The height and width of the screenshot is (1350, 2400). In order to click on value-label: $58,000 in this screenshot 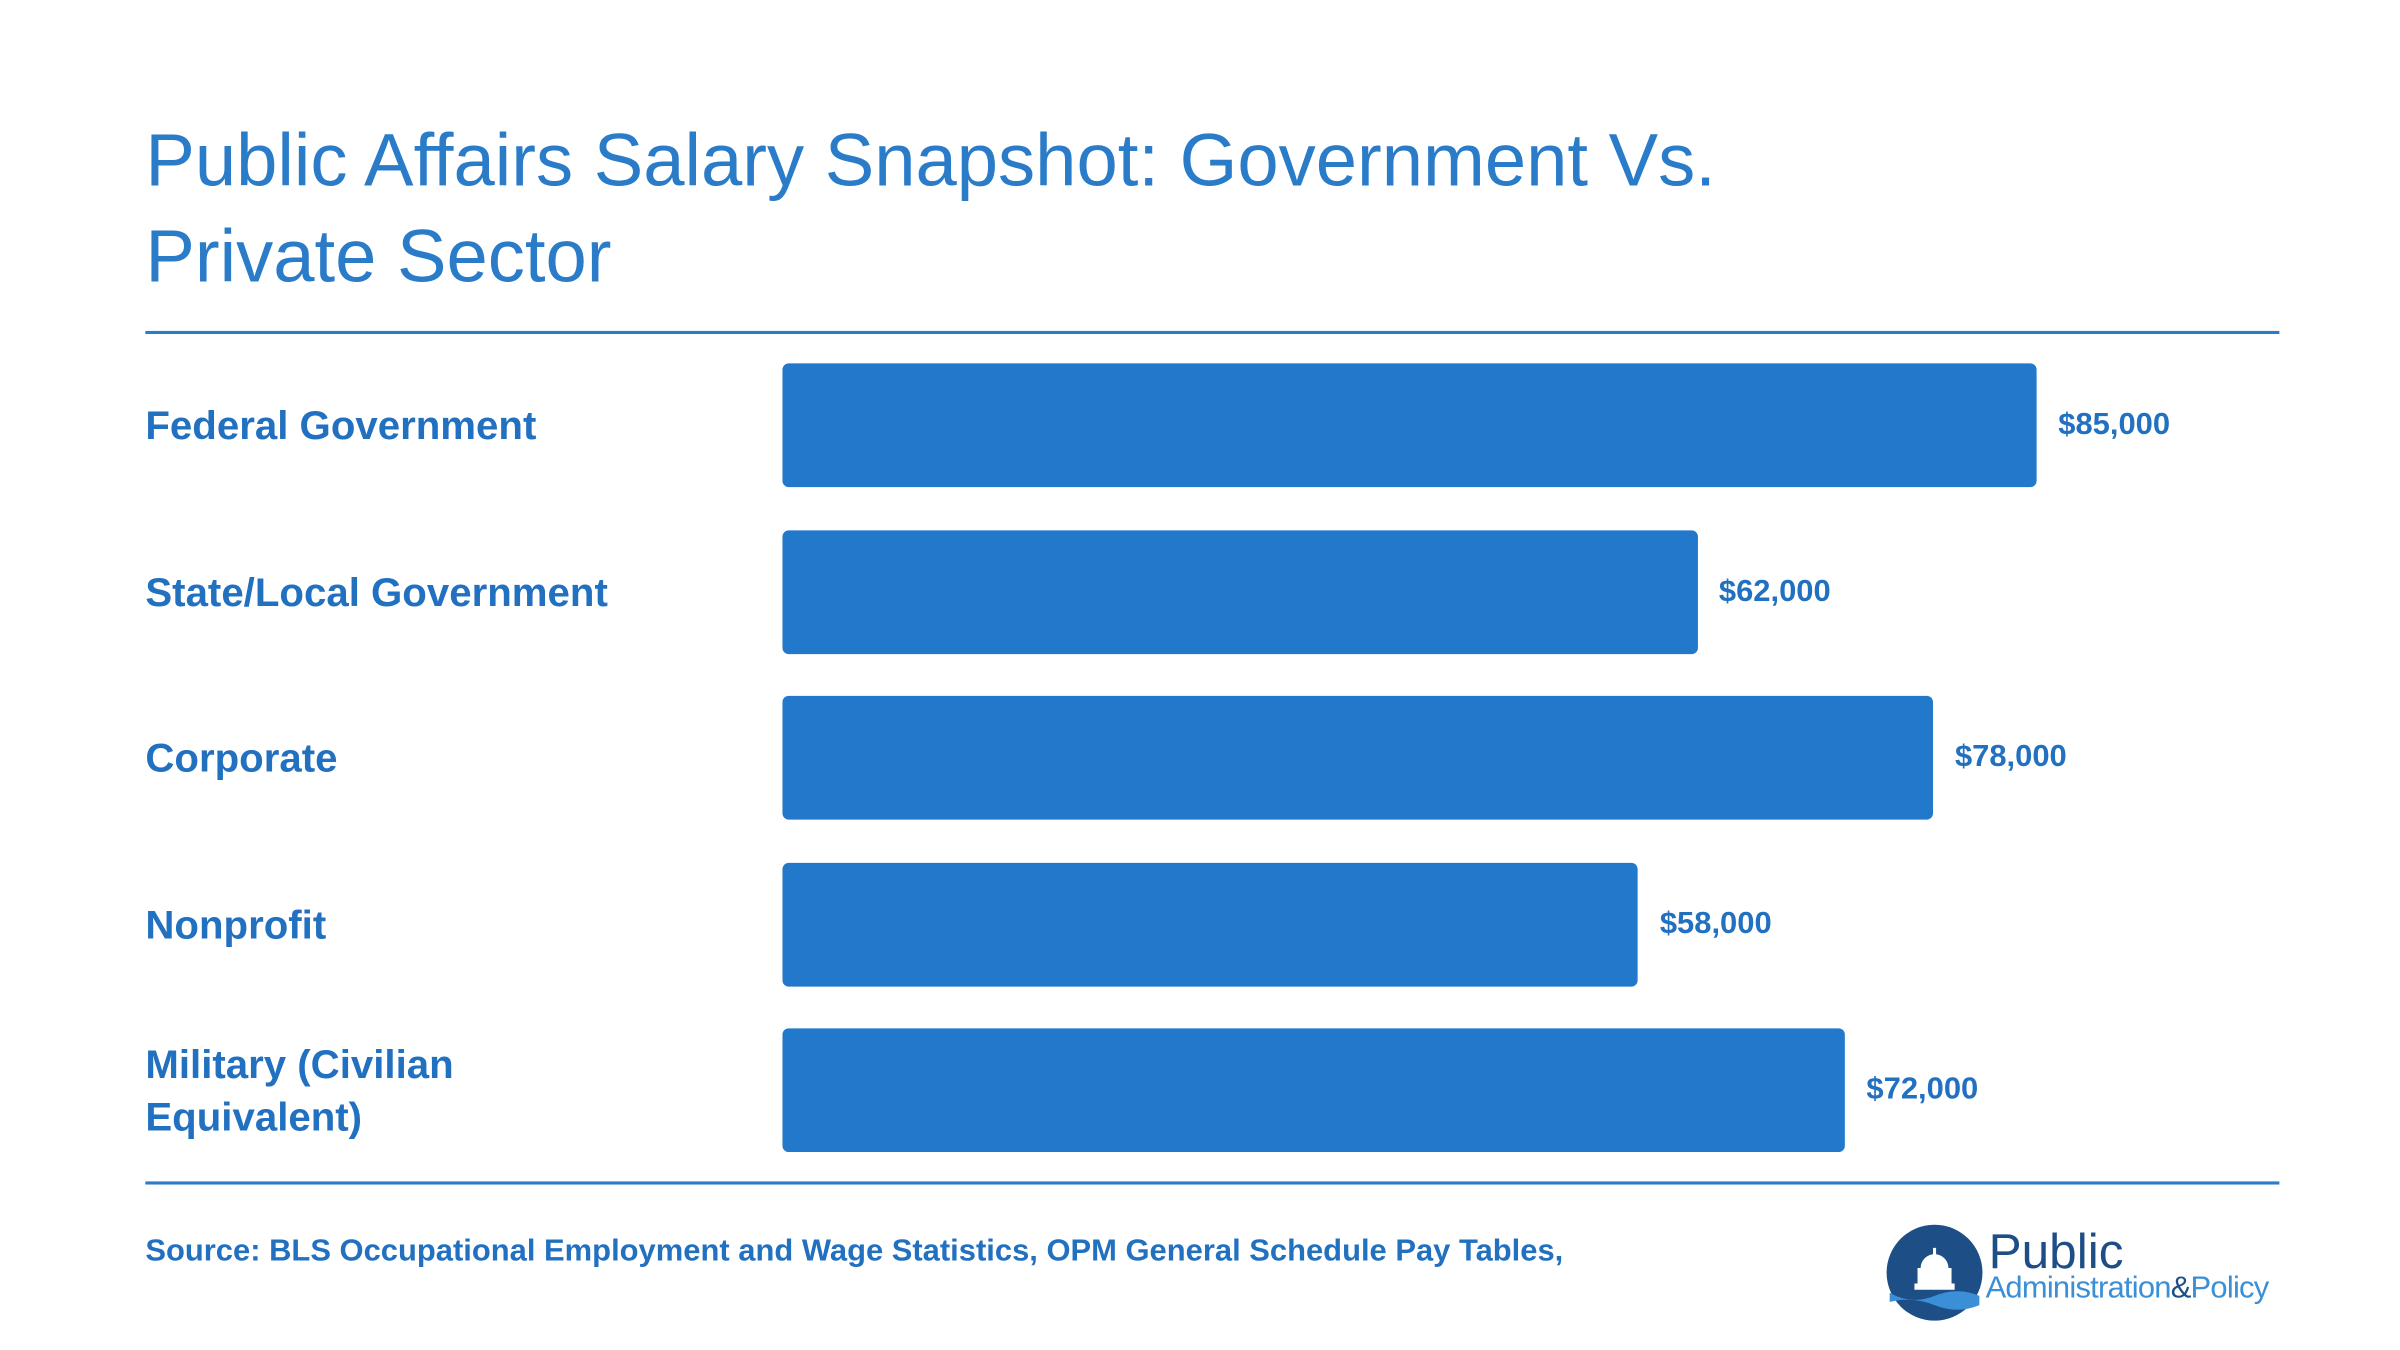, I will do `click(1715, 923)`.